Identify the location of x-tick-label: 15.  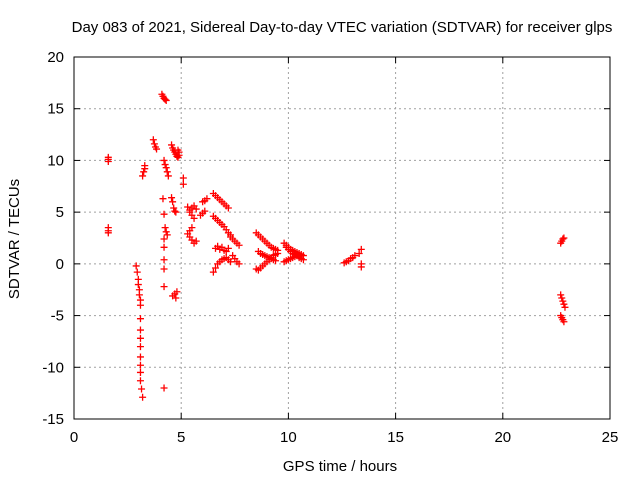
(395, 437).